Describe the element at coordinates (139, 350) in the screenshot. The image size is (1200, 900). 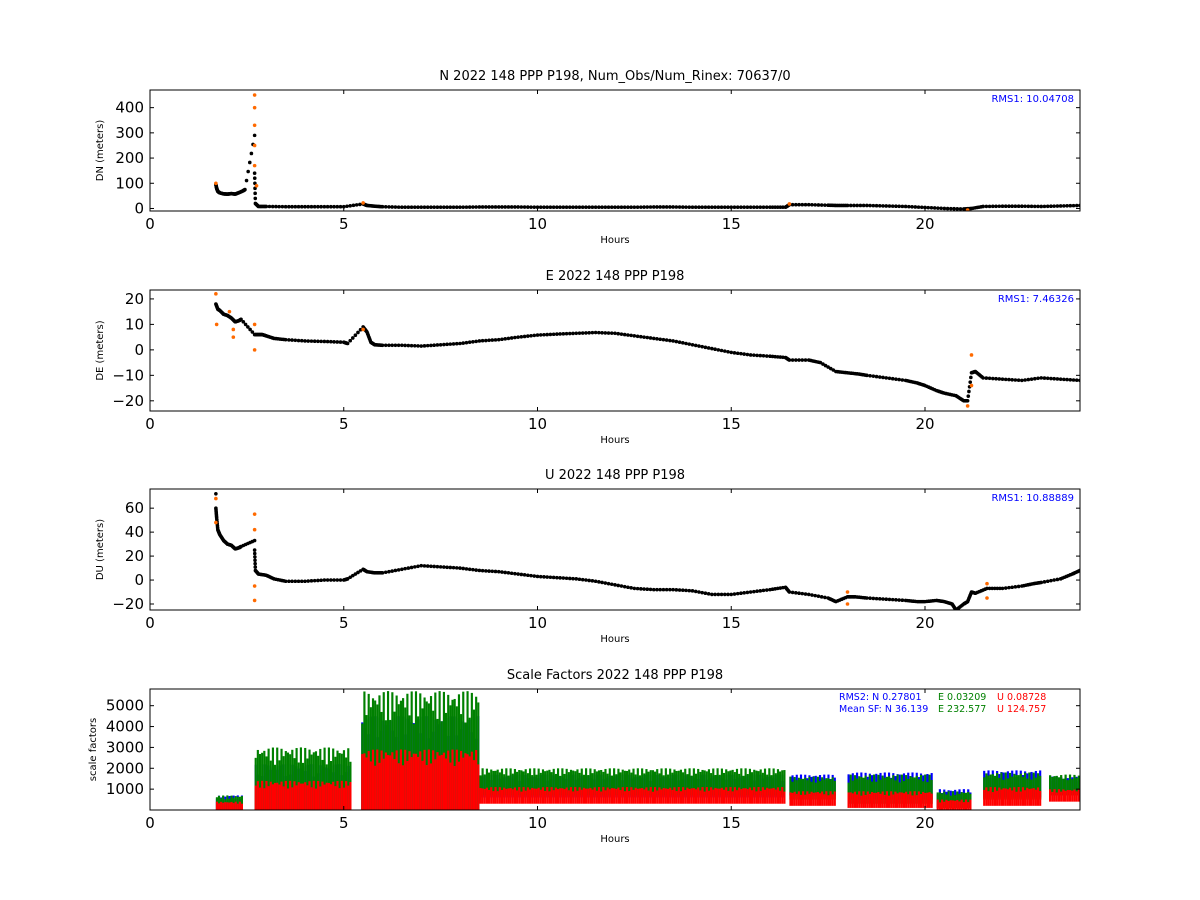
I see `y-tick-label: 0` at that location.